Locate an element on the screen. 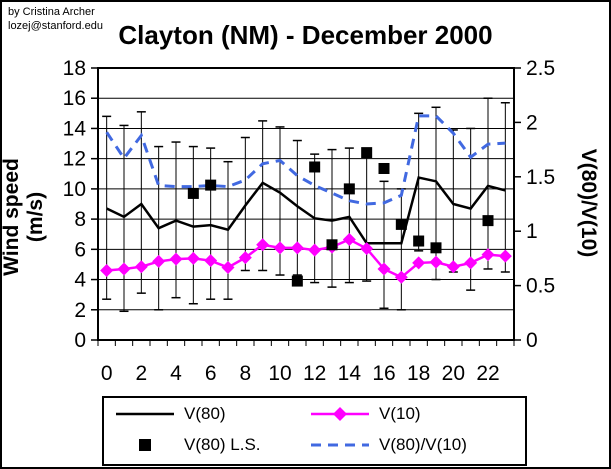 This screenshot has height=469, width=611. square-marker-sample-icon is located at coordinates (145, 445).